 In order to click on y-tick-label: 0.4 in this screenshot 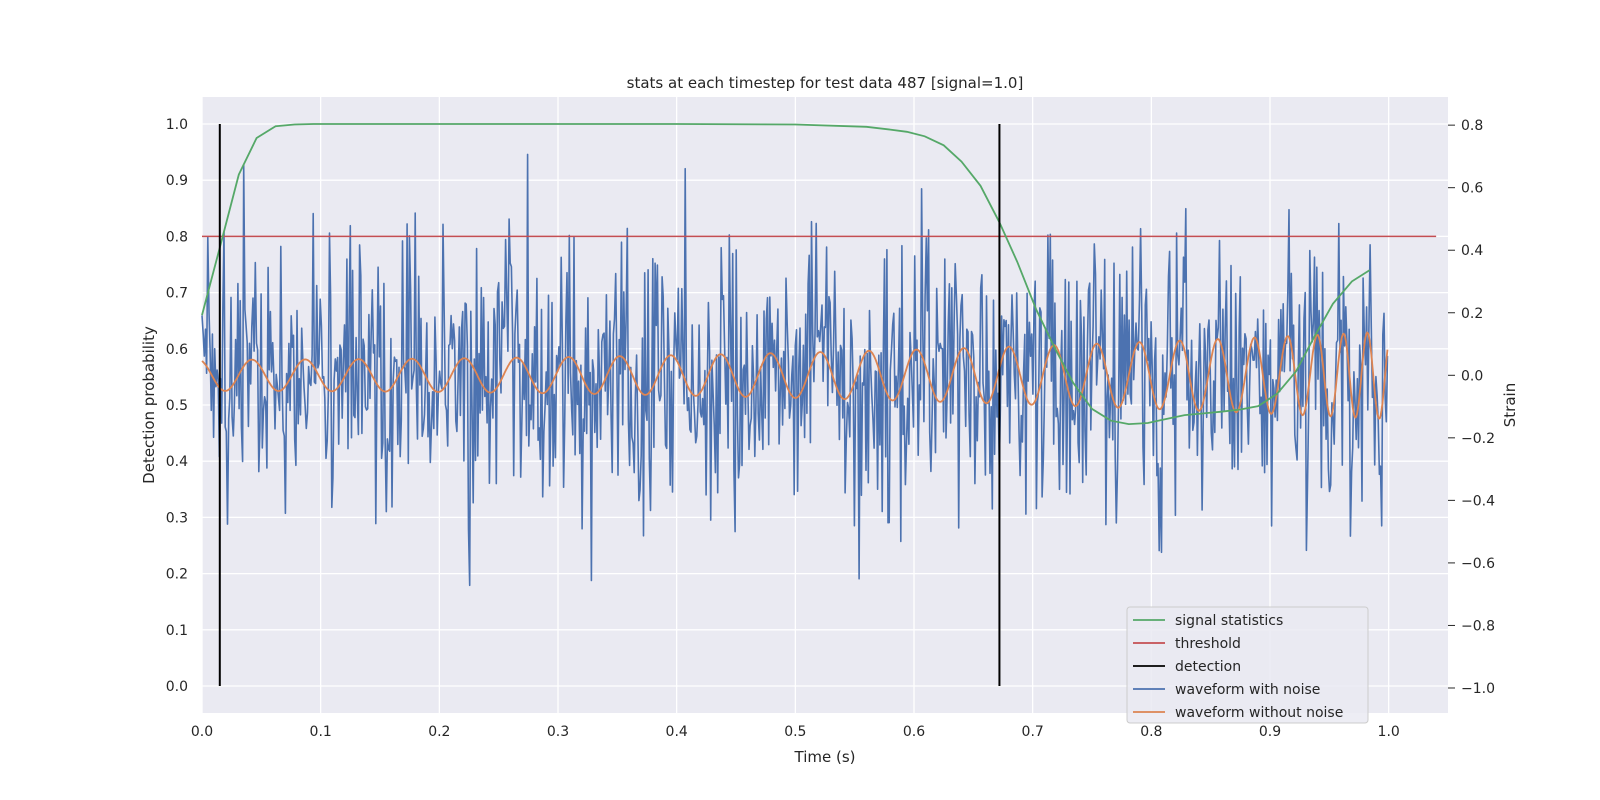, I will do `click(177, 462)`.